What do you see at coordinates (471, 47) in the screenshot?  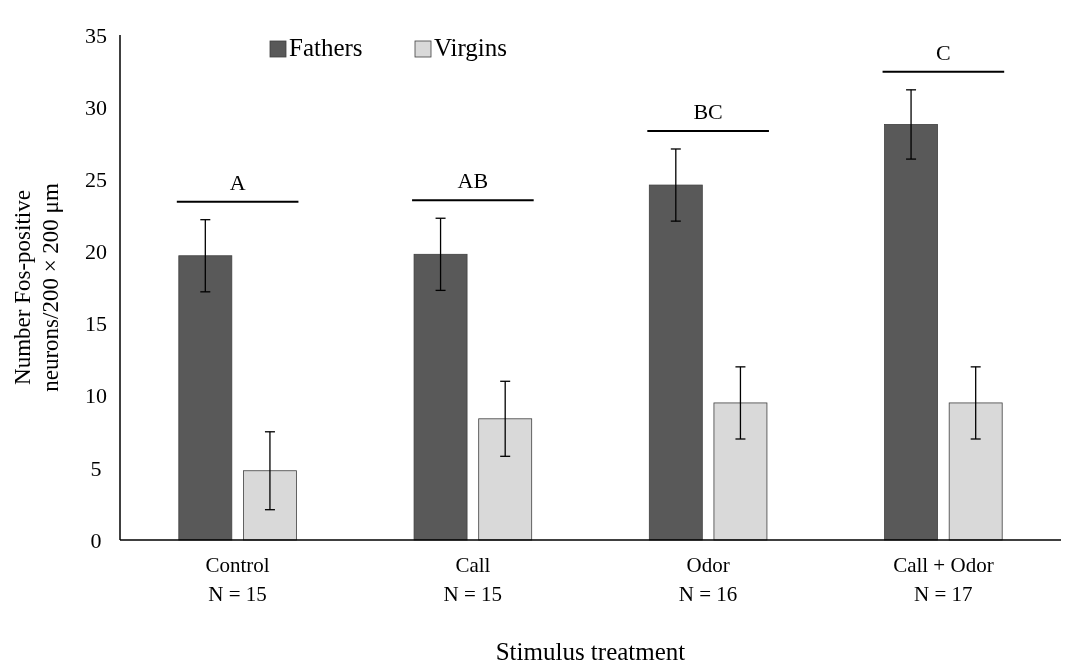 I see `legend-label: Virgins` at bounding box center [471, 47].